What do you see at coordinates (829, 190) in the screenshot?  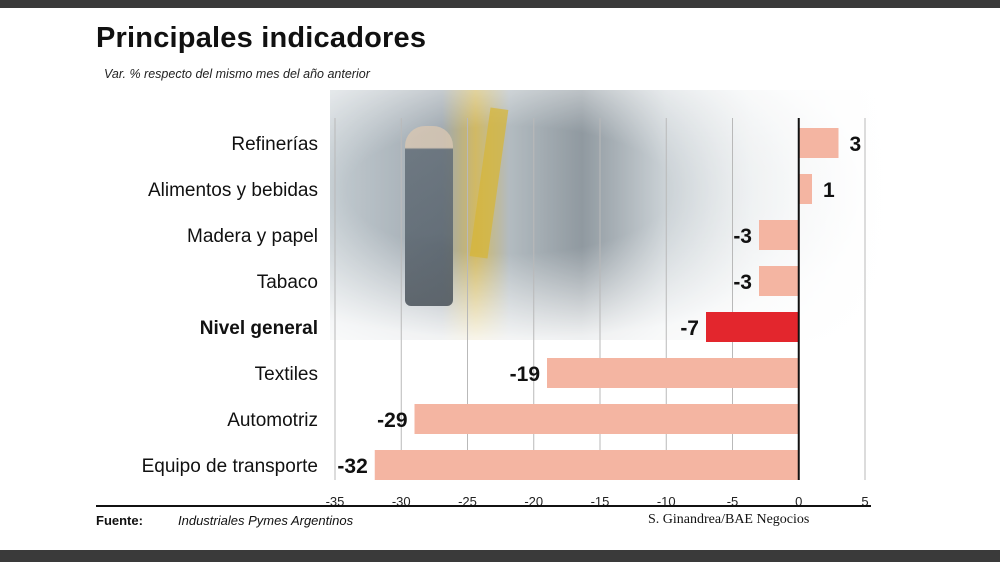 I see `data-label: 1` at bounding box center [829, 190].